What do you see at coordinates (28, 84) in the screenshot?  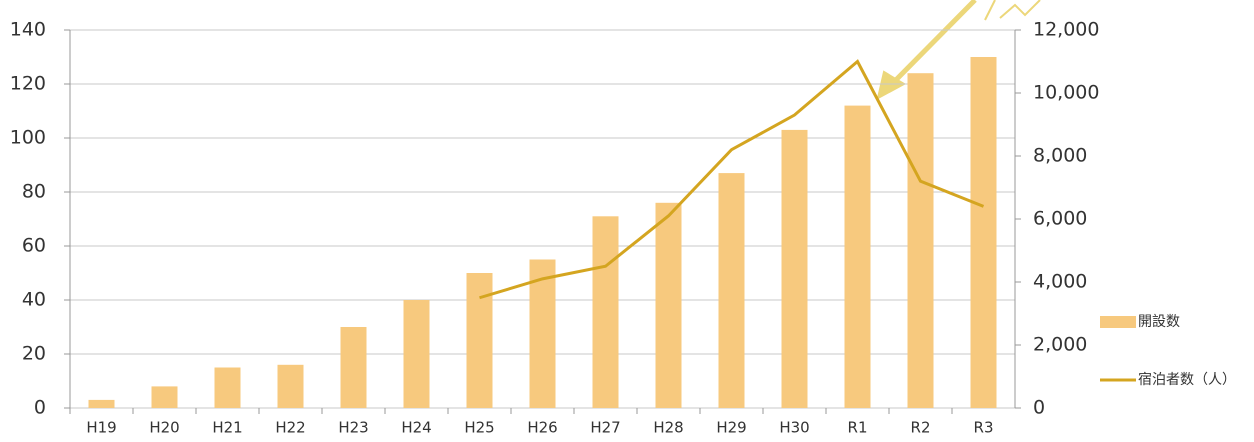 I see `y-tick-label: 120` at bounding box center [28, 84].